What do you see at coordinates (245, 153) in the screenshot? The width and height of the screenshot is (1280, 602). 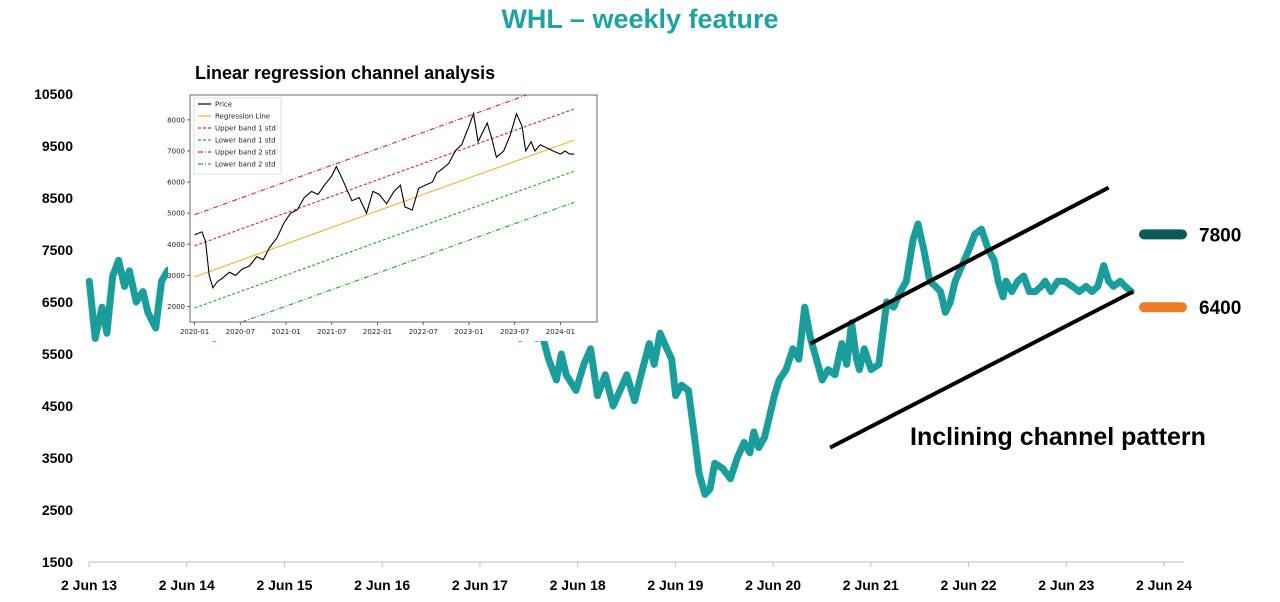 I see `inset-legend-label: Upper band 2 std` at bounding box center [245, 153].